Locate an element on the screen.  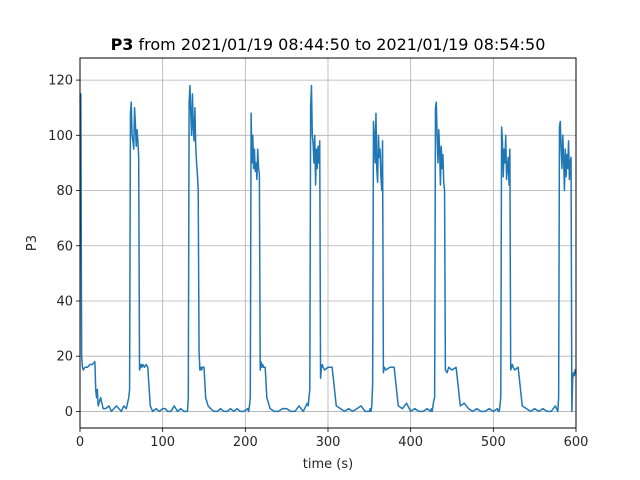
chart-title-bold: P3 is located at coordinates (122, 44).